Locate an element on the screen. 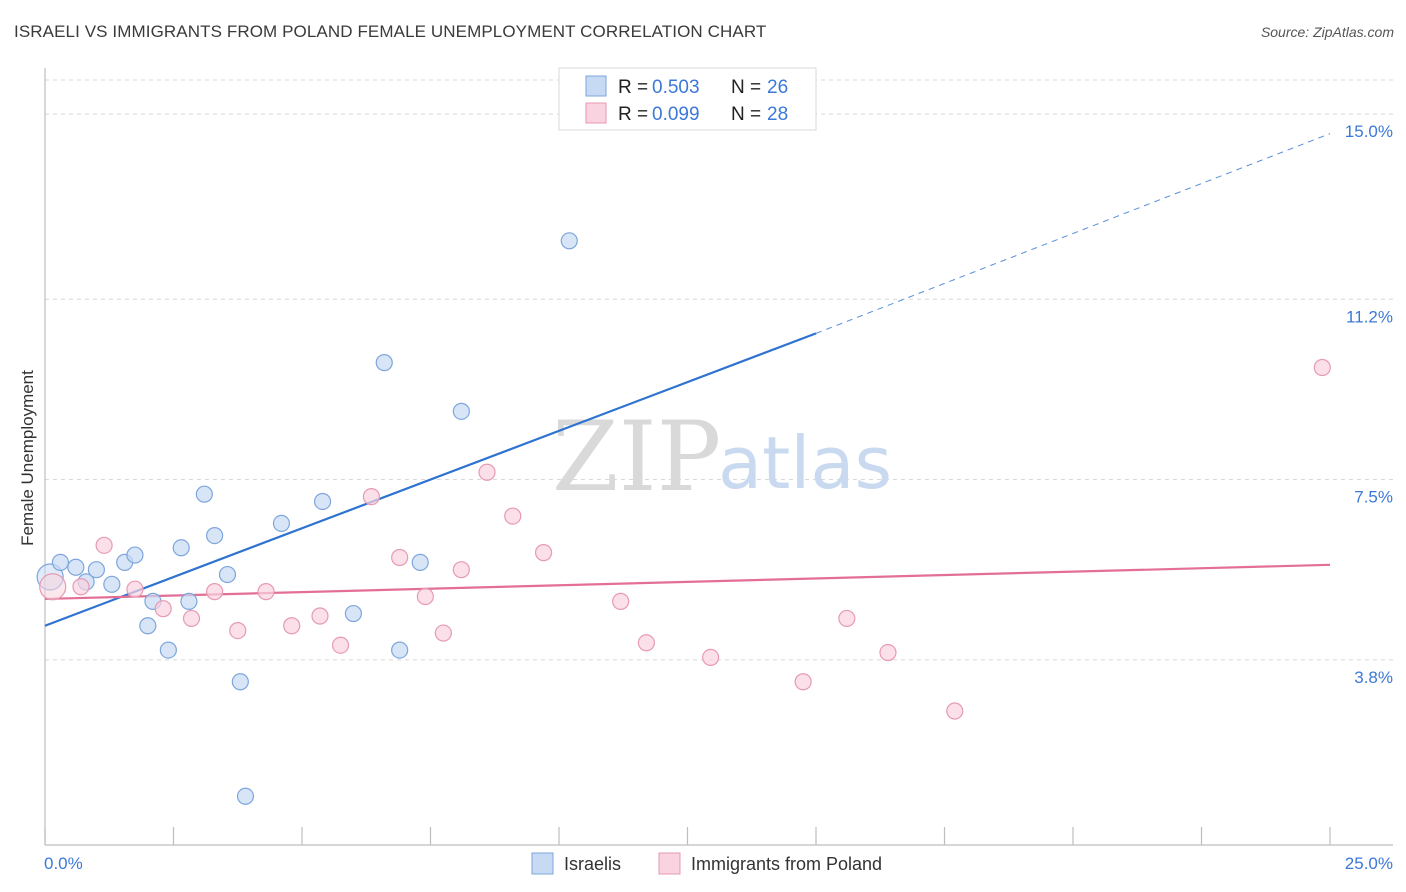 This screenshot has width=1406, height=892. legend-r-label-1: R = is located at coordinates (633, 87).